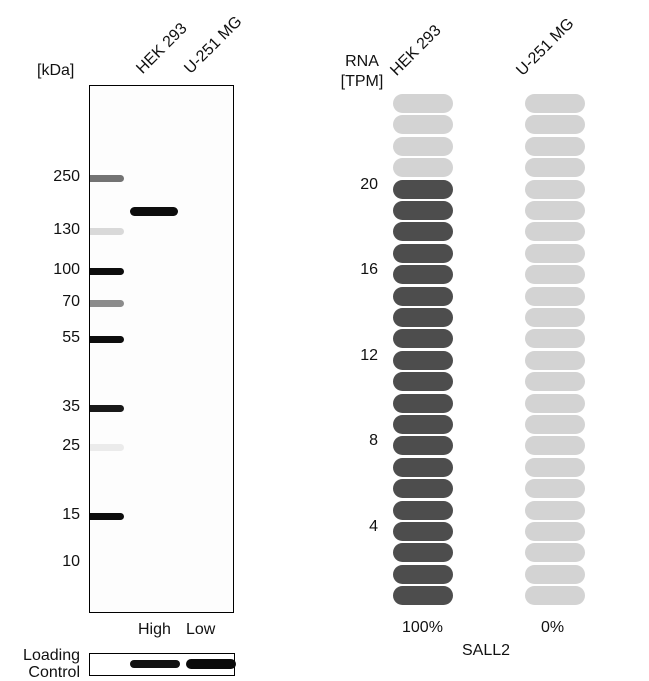  I want to click on loading-label-line1: Loading, so click(51, 655).